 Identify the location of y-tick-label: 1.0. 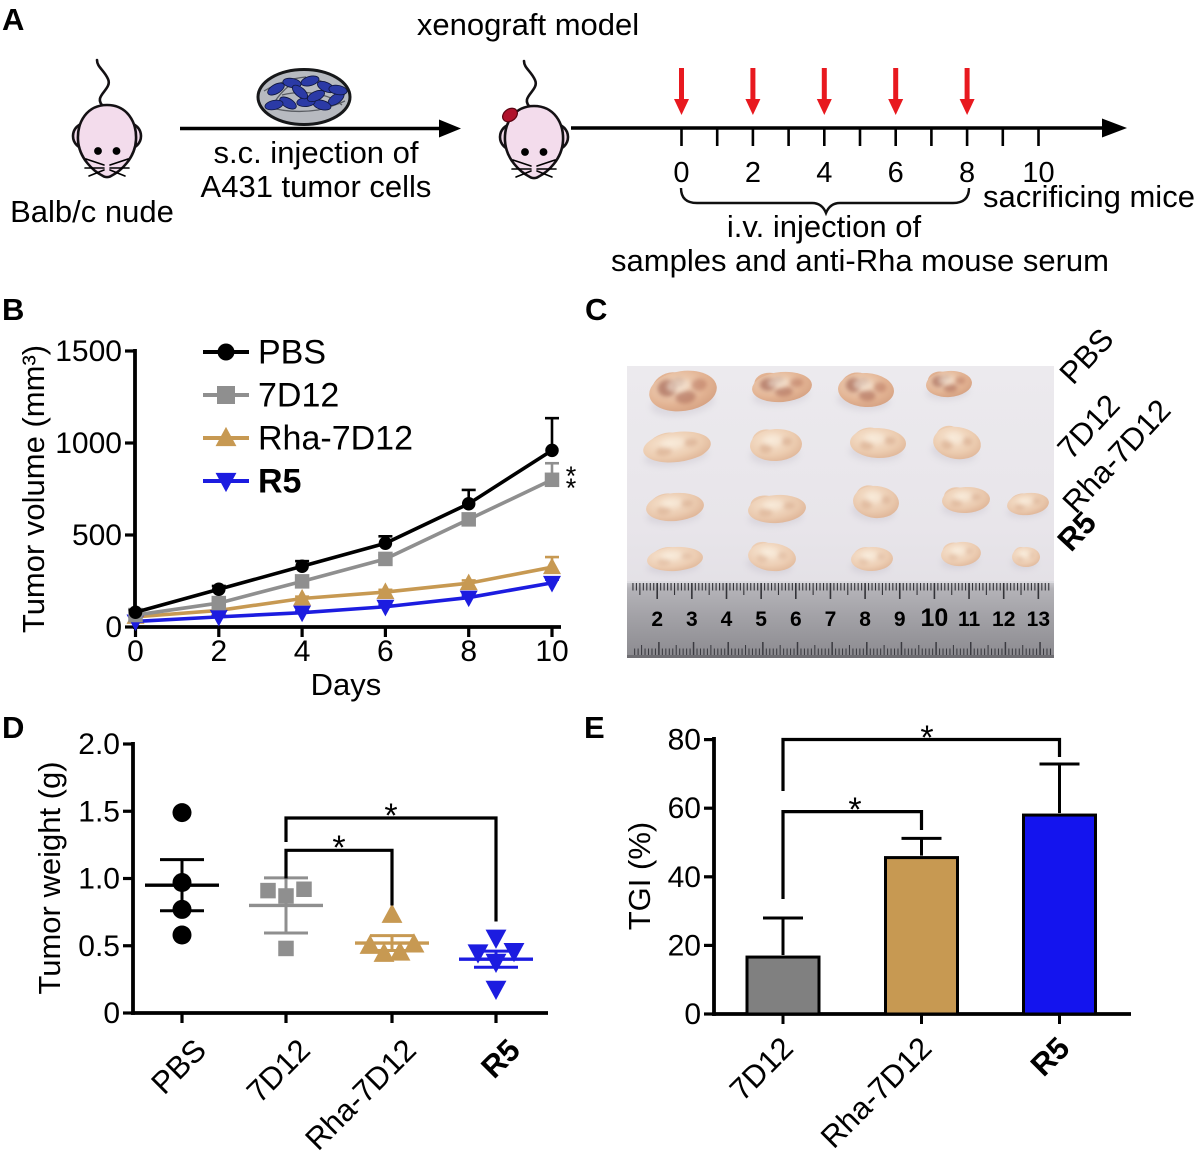
(99, 879).